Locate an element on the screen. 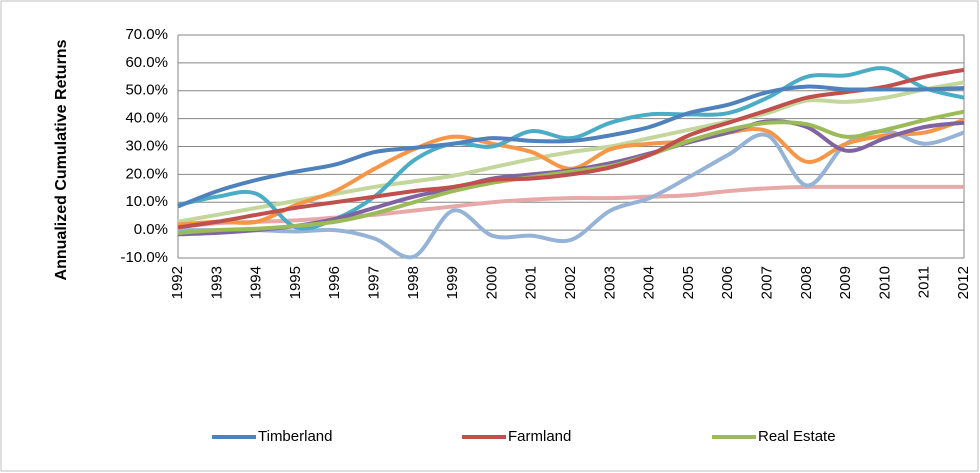 This screenshot has height=473, width=980. y-tick-label: 50.0% is located at coordinates (146, 90).